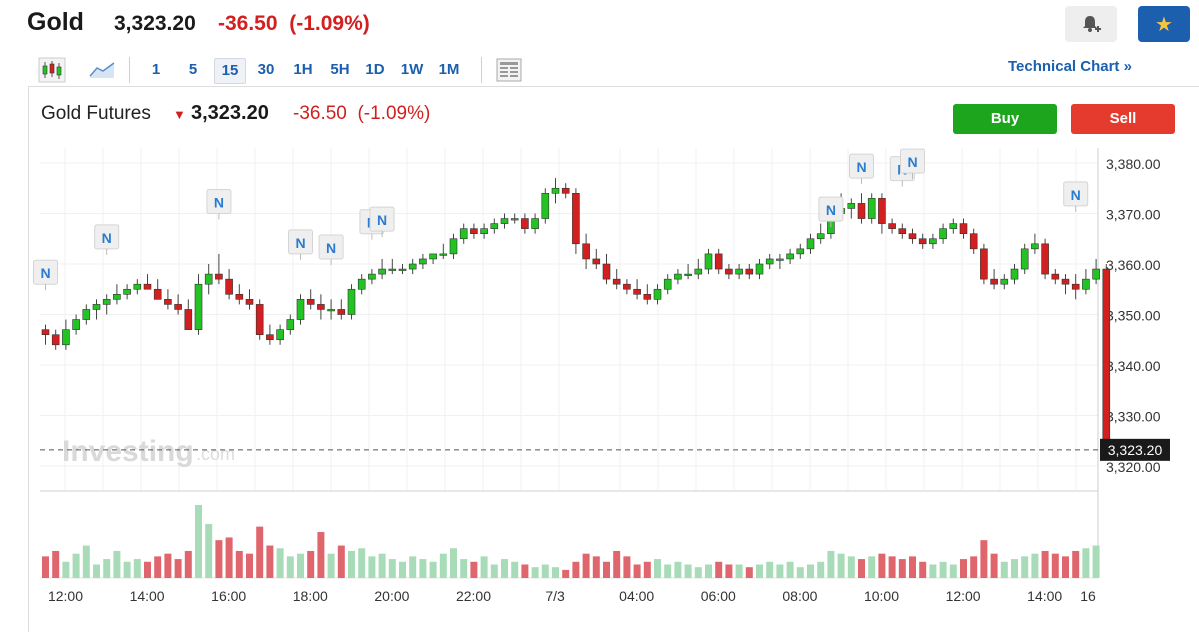 This screenshot has width=1199, height=632. Describe the element at coordinates (599, 26) in the screenshot. I see `quote-header: Gold 3,323.20 -36.50 (-1.09%) ★` at that location.